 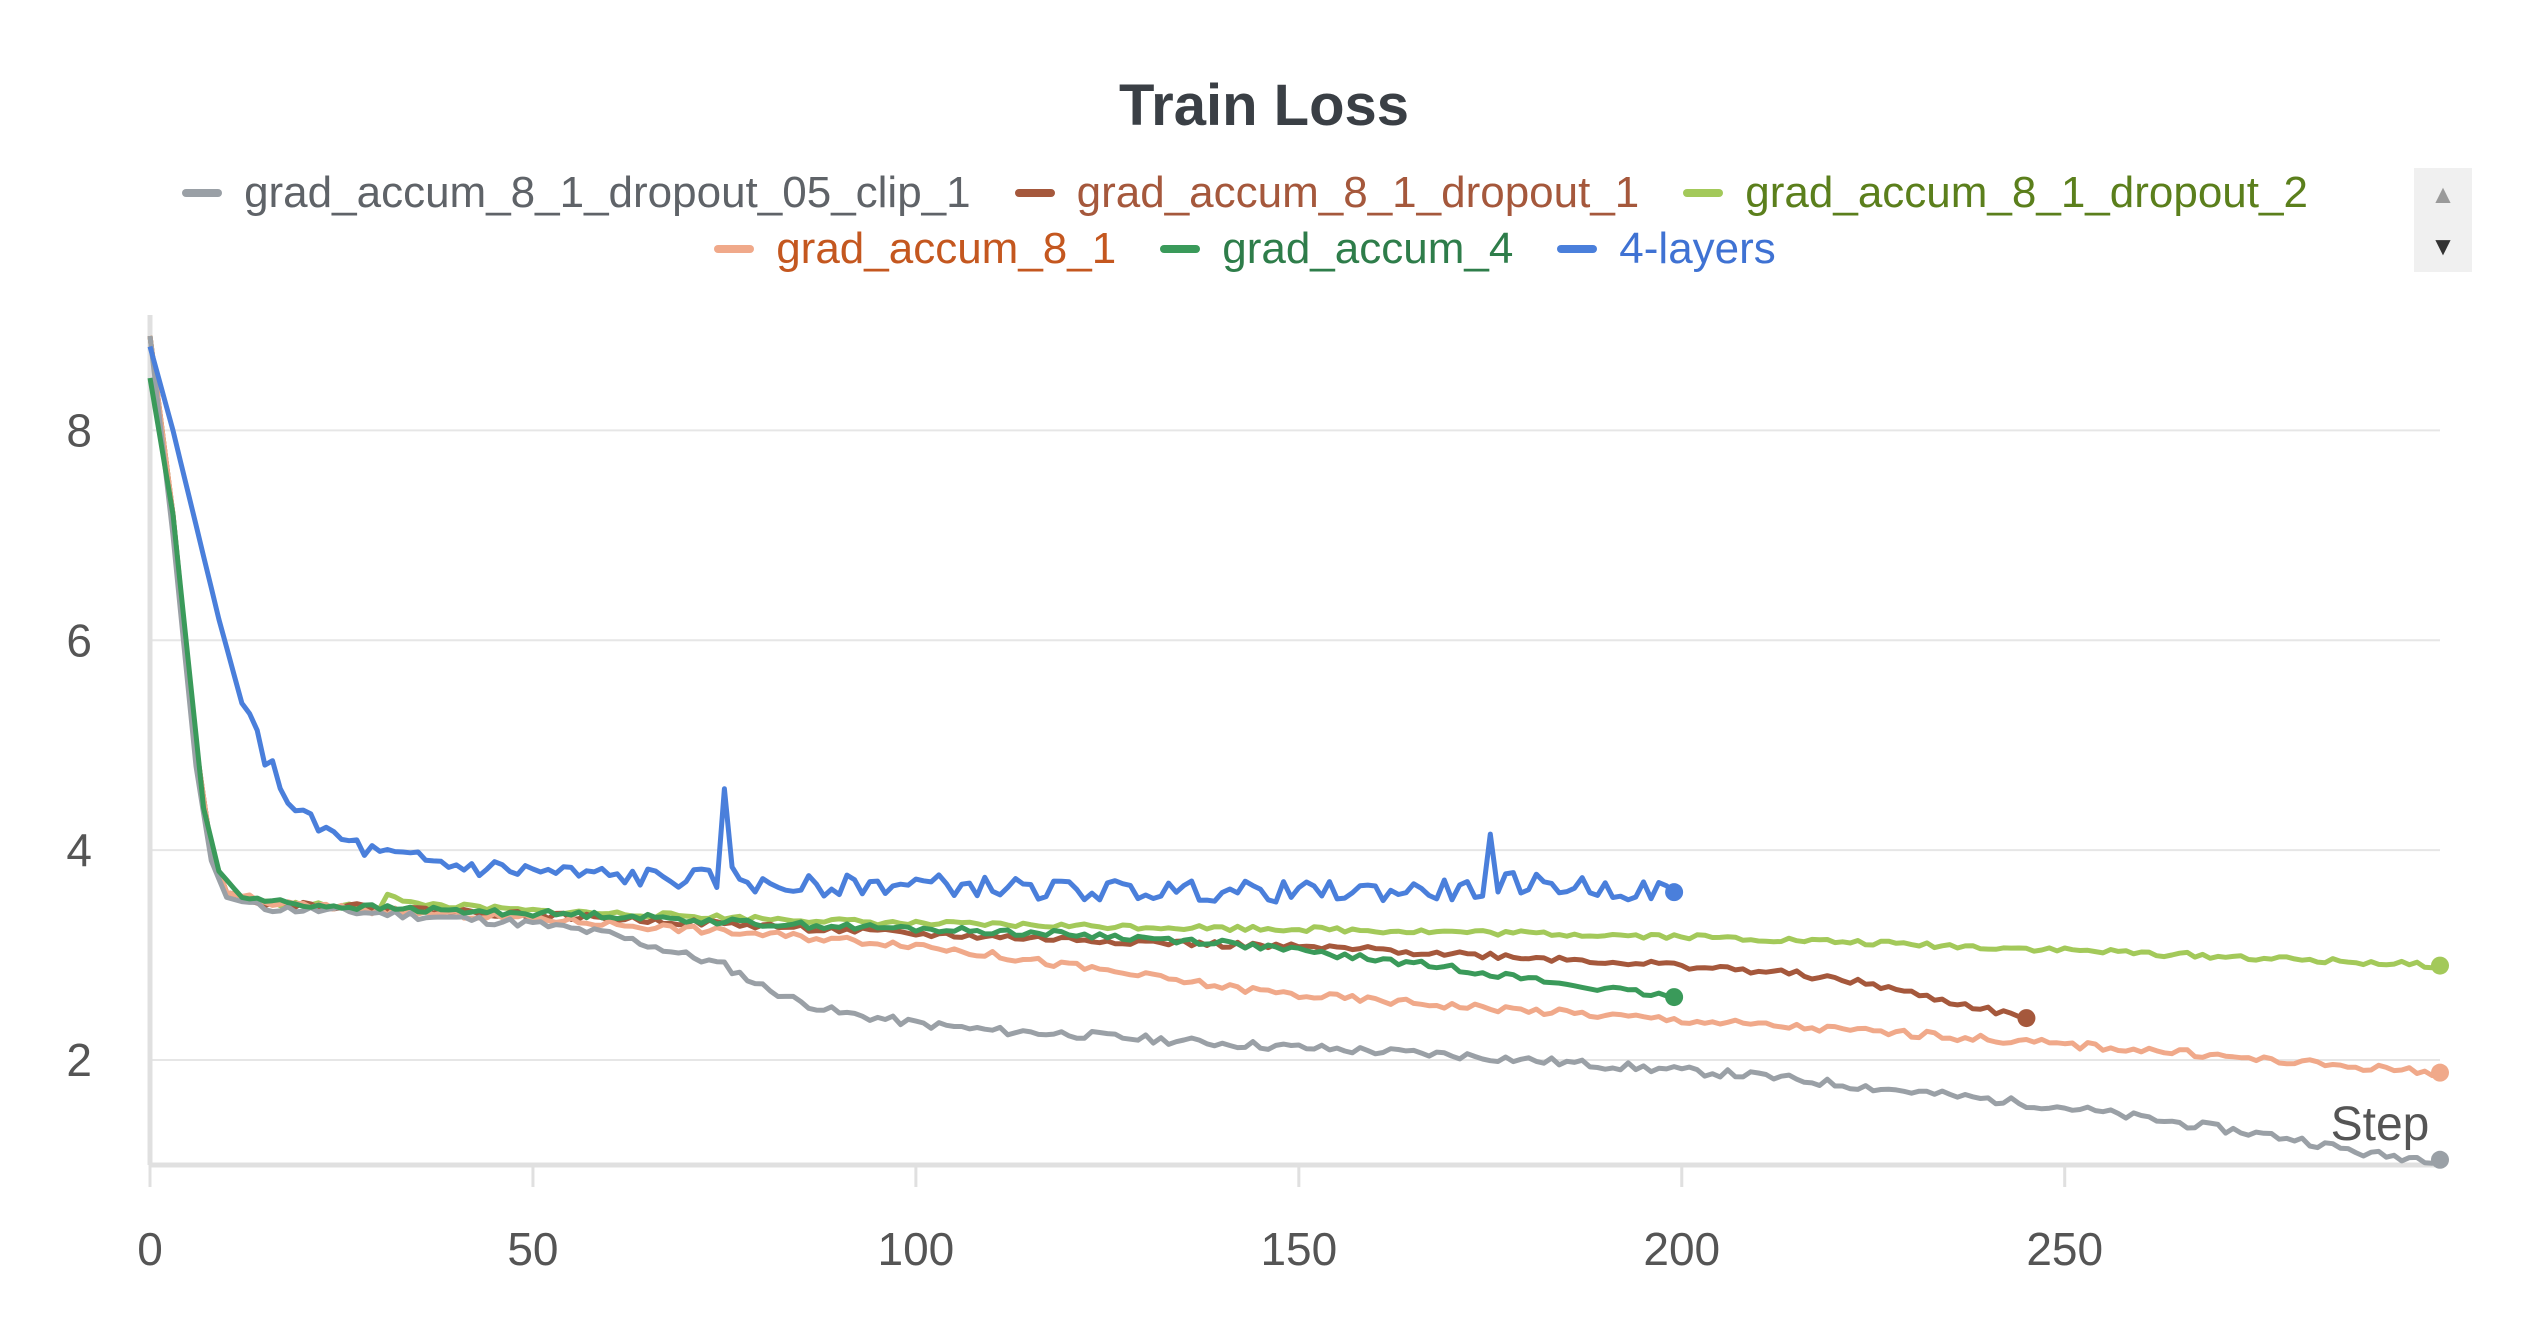 I want to click on legend-label: grad_accum_4, so click(x=1368, y=248).